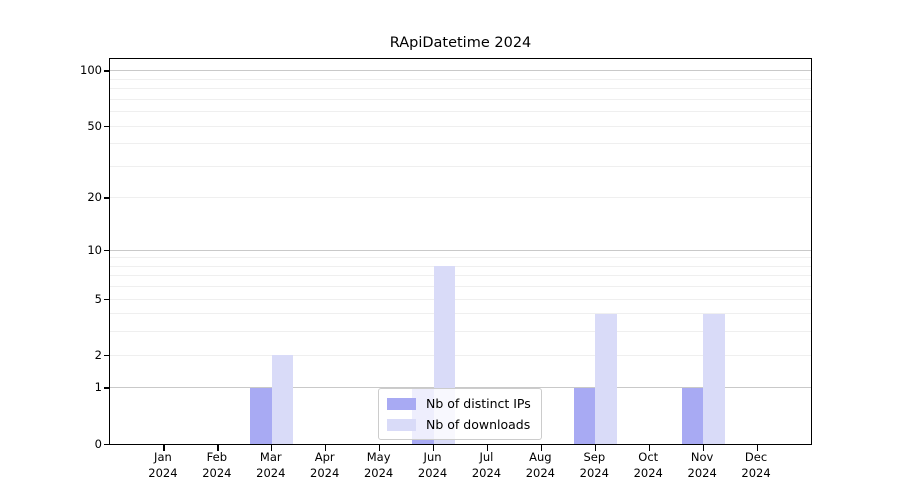 The width and height of the screenshot is (900, 500). What do you see at coordinates (584, 415) in the screenshot?
I see `bar-distinct-ips-sep-2024` at bounding box center [584, 415].